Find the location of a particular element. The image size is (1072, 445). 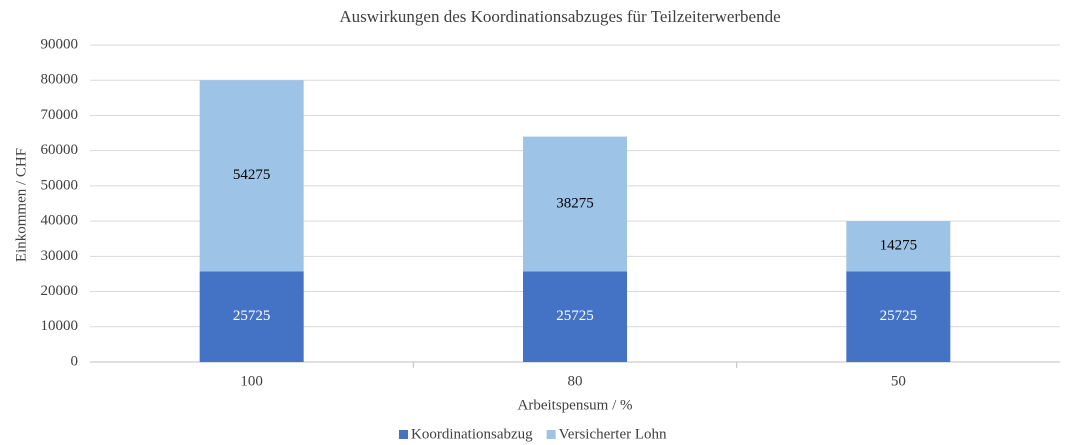

data-label: 14275 is located at coordinates (899, 246).